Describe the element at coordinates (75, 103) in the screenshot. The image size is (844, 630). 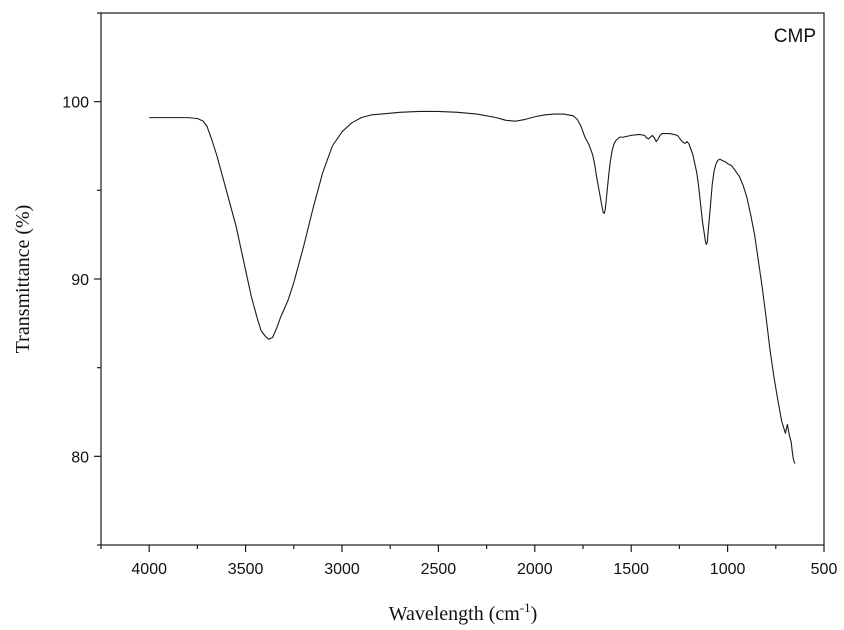
I see `y-tick-label: 100` at that location.